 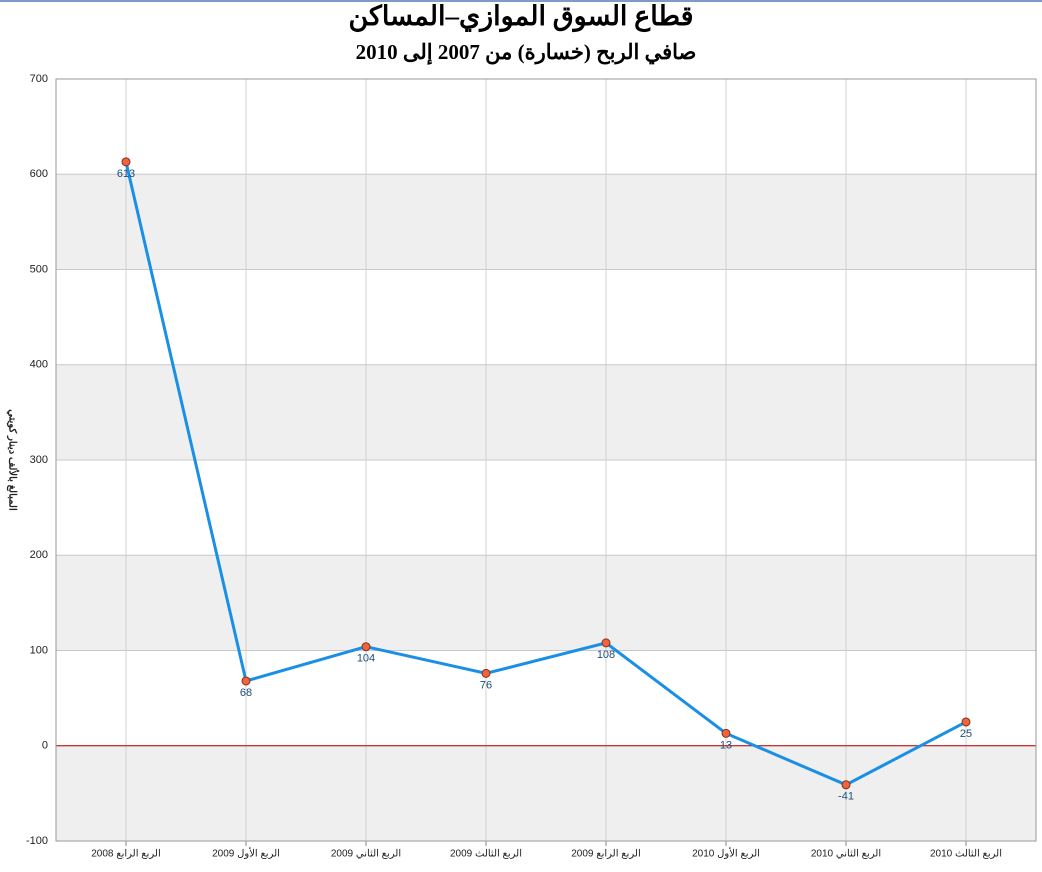 I want to click on data-label: 25, so click(x=966, y=734).